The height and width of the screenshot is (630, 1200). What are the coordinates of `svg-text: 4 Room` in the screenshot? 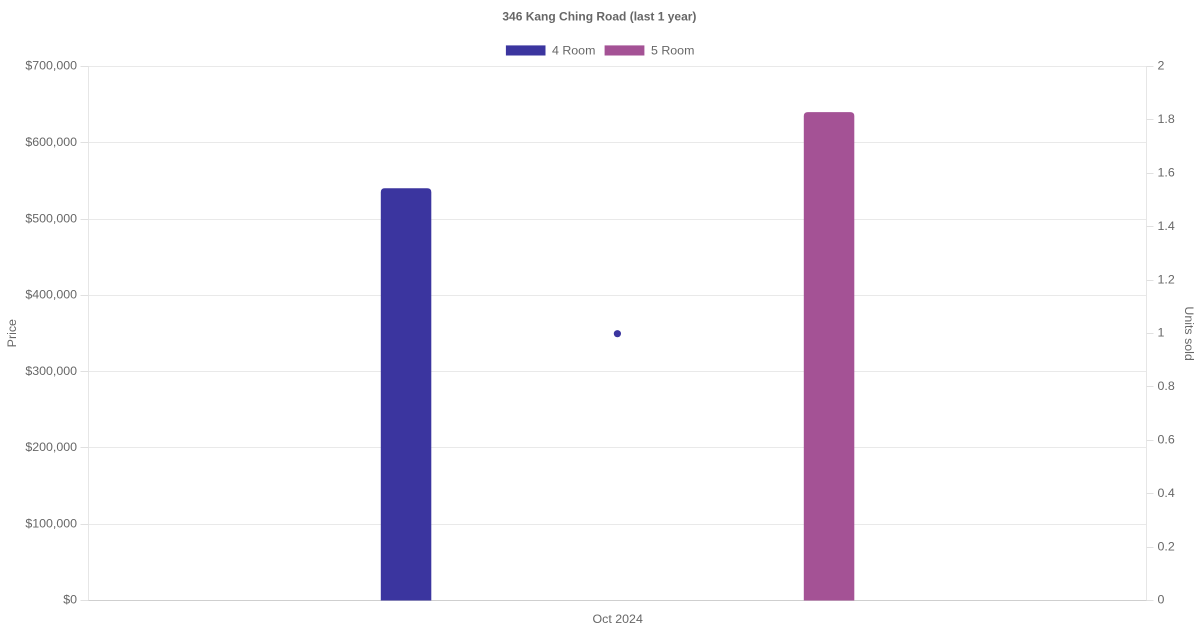 It's located at (573, 50).